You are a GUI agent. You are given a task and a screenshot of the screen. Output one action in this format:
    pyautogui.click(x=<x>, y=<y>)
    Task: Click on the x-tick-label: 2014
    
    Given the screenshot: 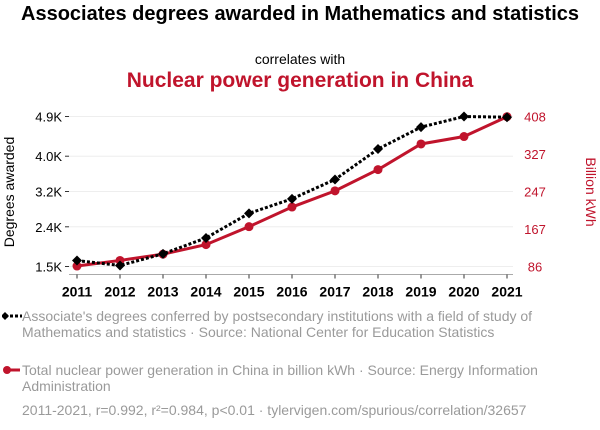 What is the action you would take?
    pyautogui.click(x=205, y=292)
    